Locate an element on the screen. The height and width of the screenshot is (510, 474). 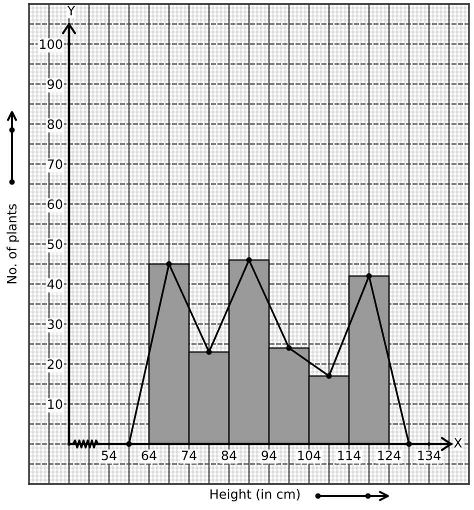
x-tick-label: 124 is located at coordinates (389, 455).